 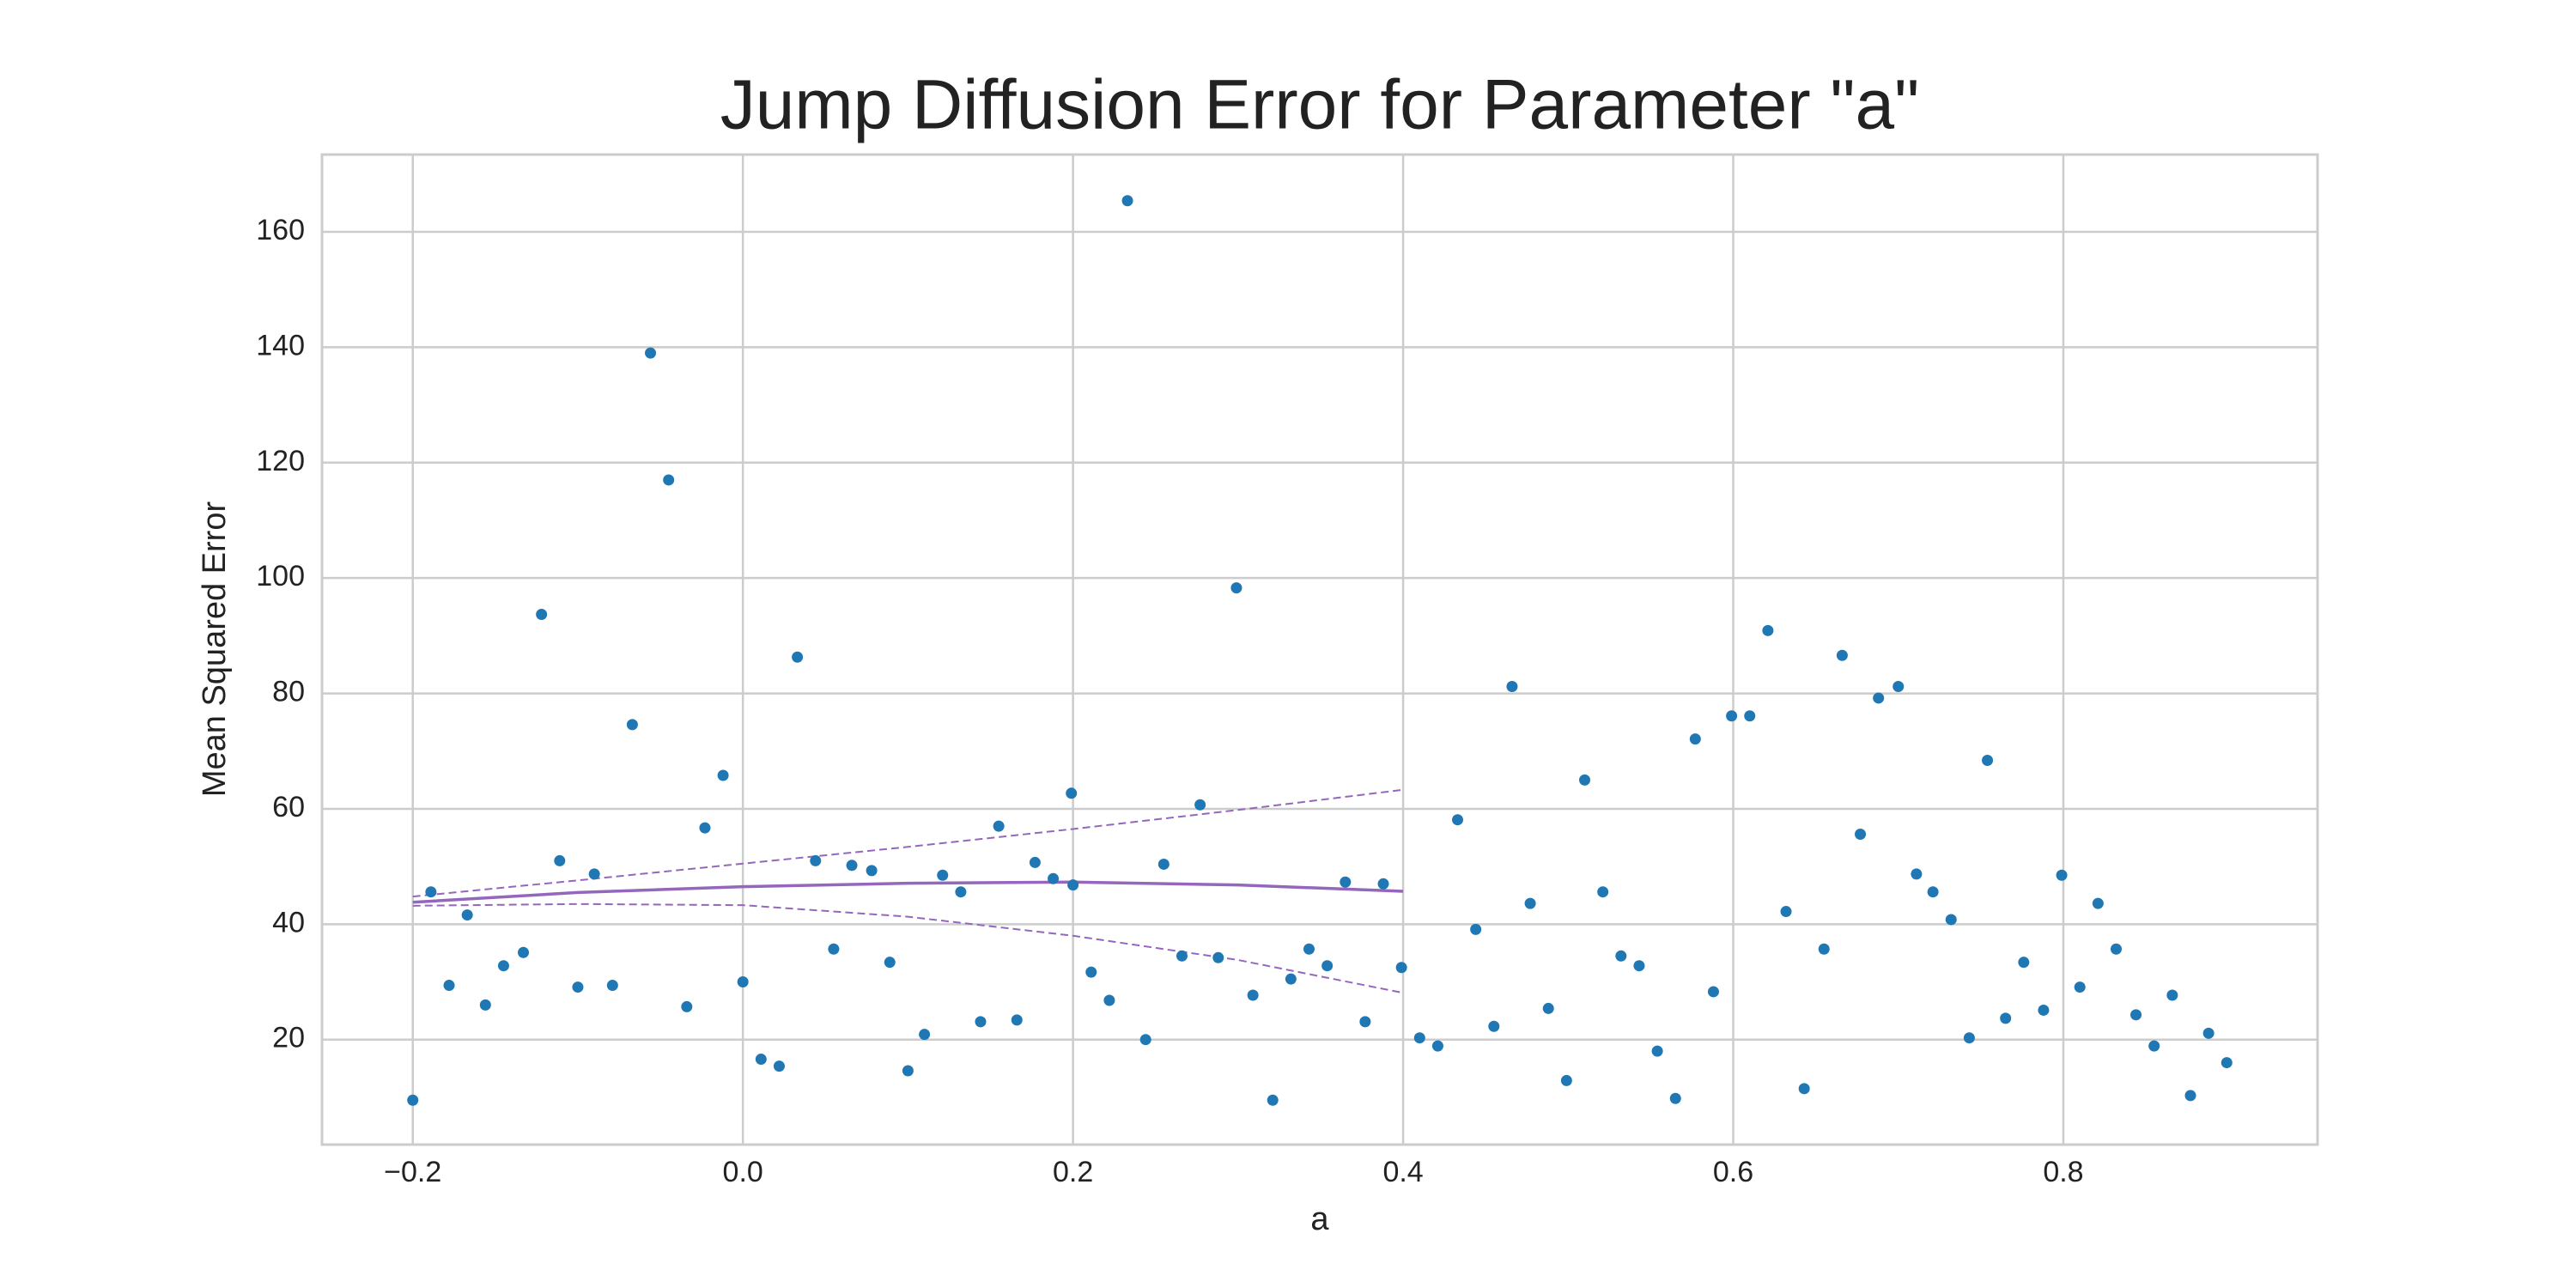 I want to click on y-tick-label: 20, so click(x=289, y=1038).